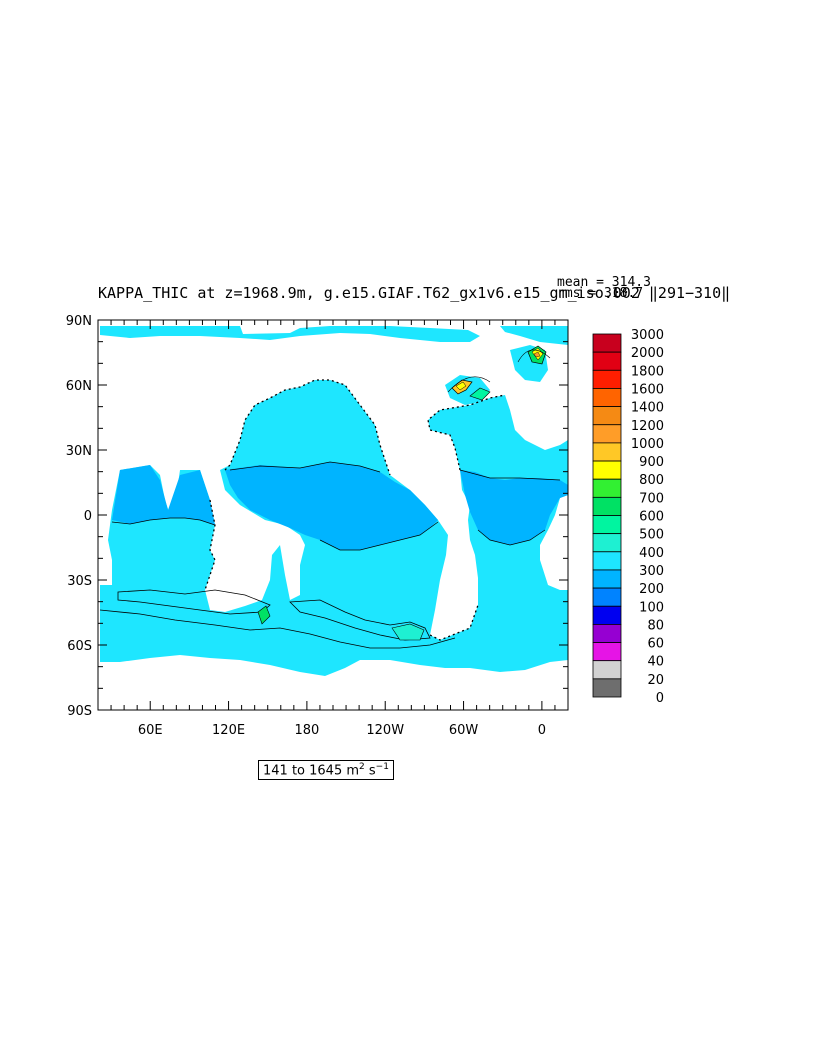  I want to click on colorbar-label: 3000, so click(647, 335).